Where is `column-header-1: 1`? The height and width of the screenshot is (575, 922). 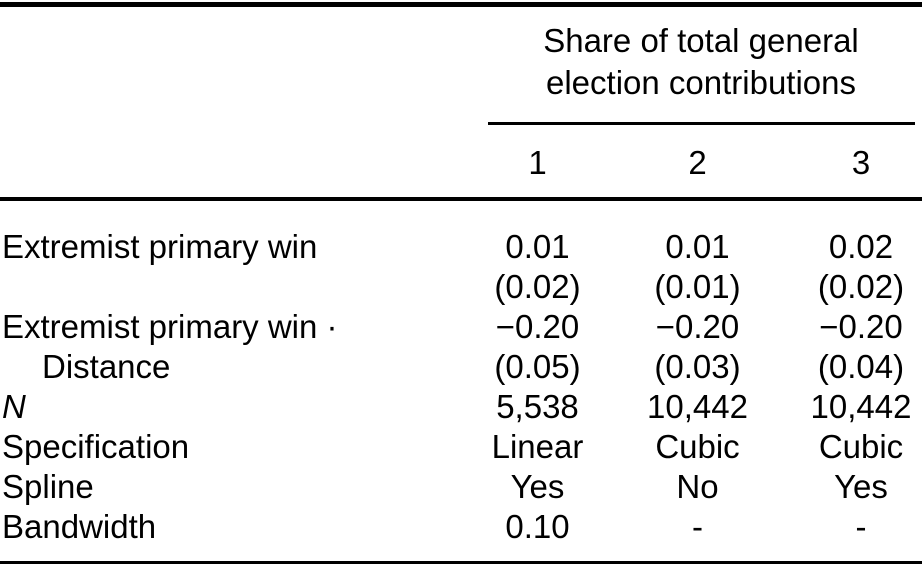
column-header-1: 1 is located at coordinates (537, 162).